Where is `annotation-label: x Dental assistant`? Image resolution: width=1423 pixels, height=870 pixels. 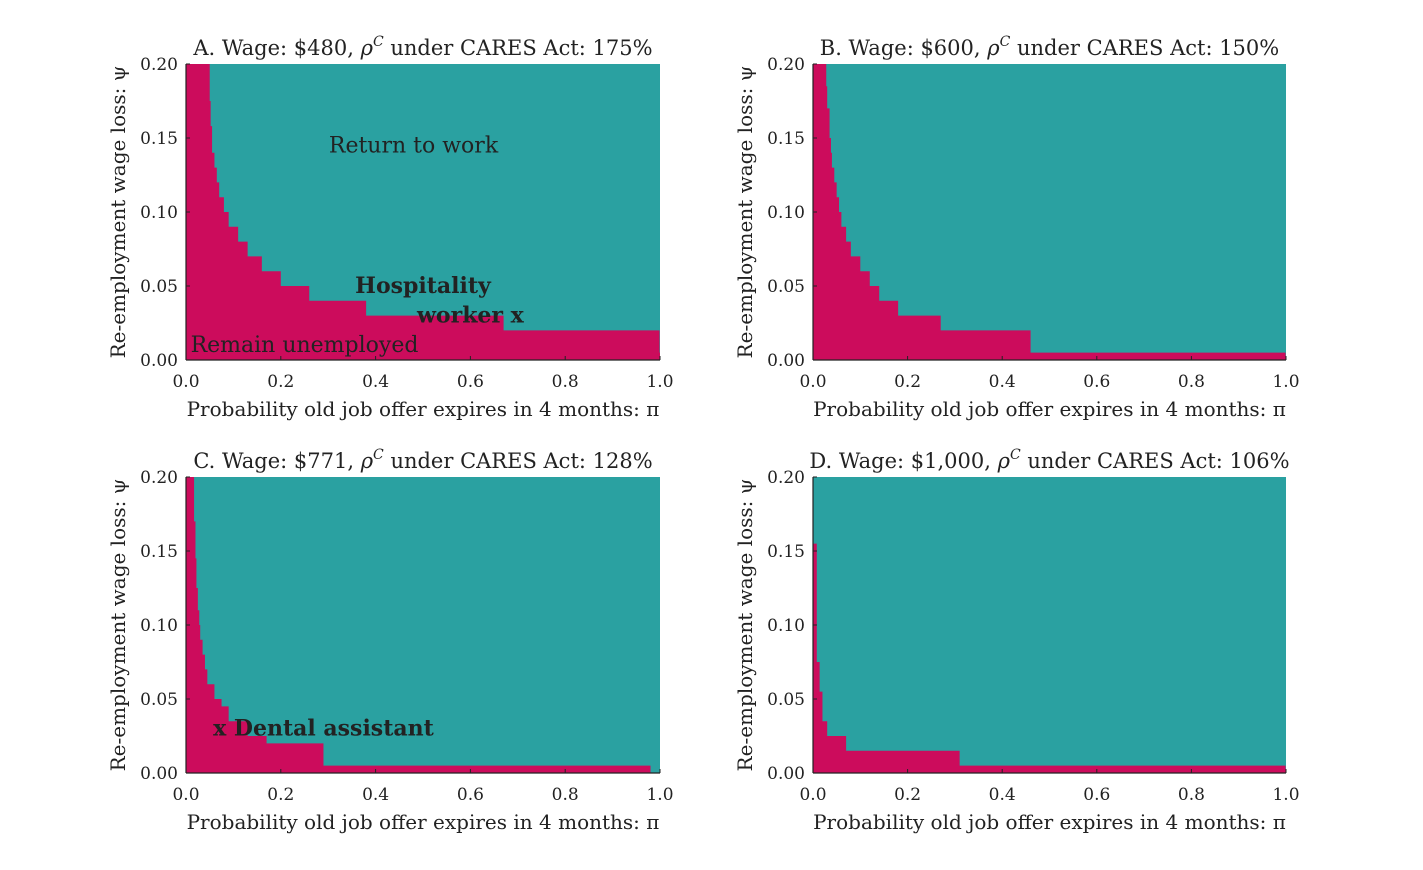 annotation-label: x Dental assistant is located at coordinates (323, 729).